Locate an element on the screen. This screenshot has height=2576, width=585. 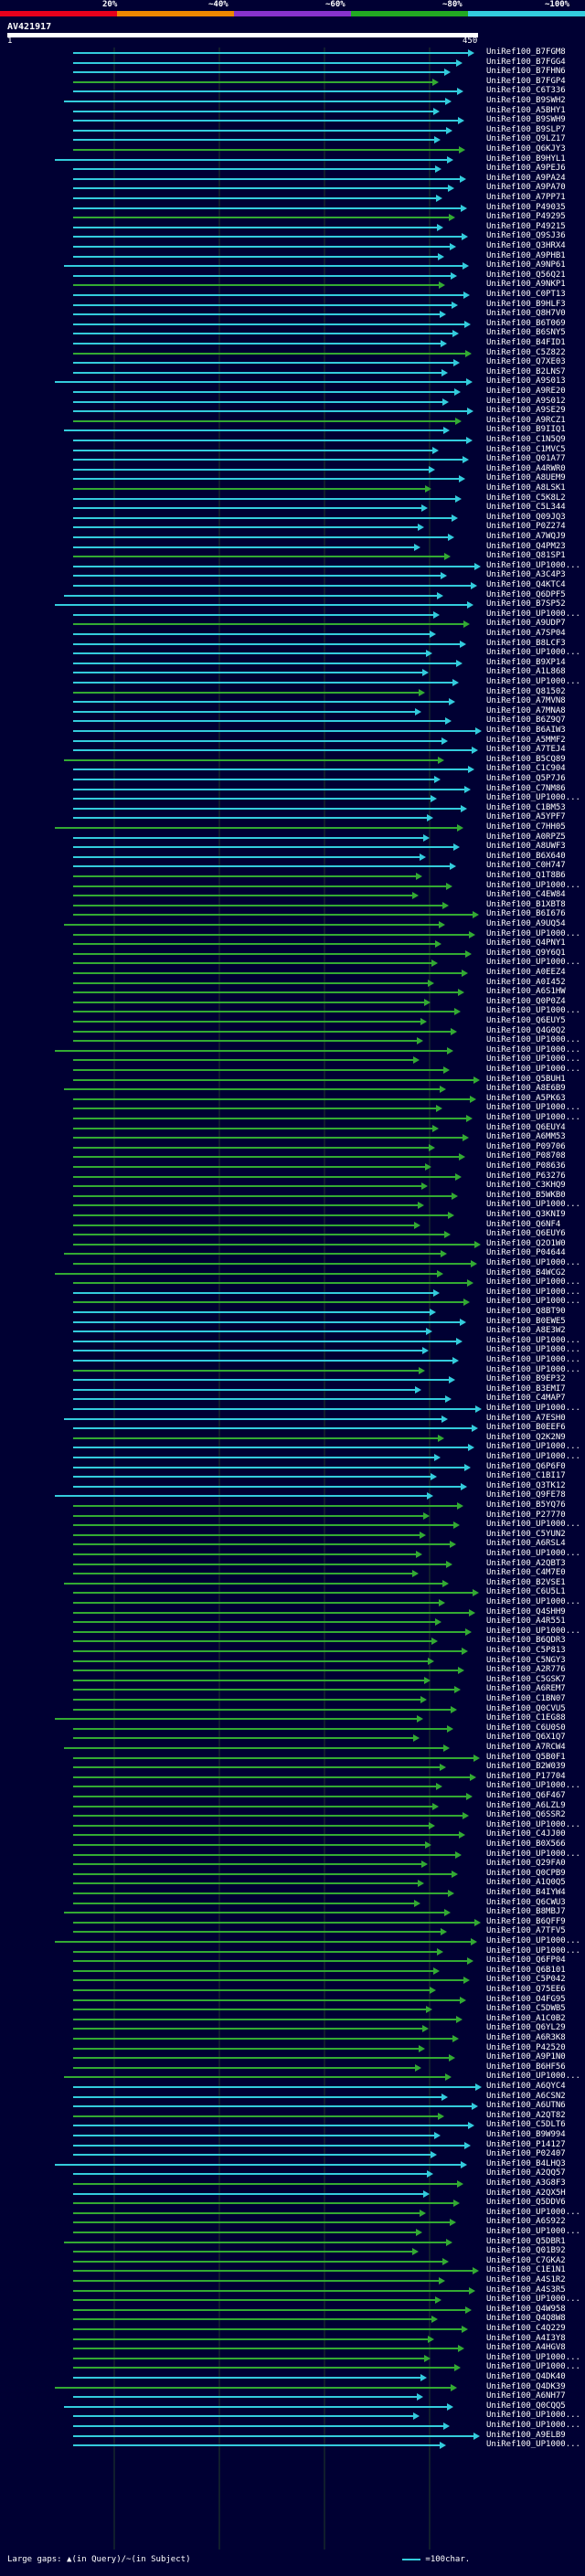
hit-row: UniRef100_Q09JQ3 is located at coordinates (293, 518).